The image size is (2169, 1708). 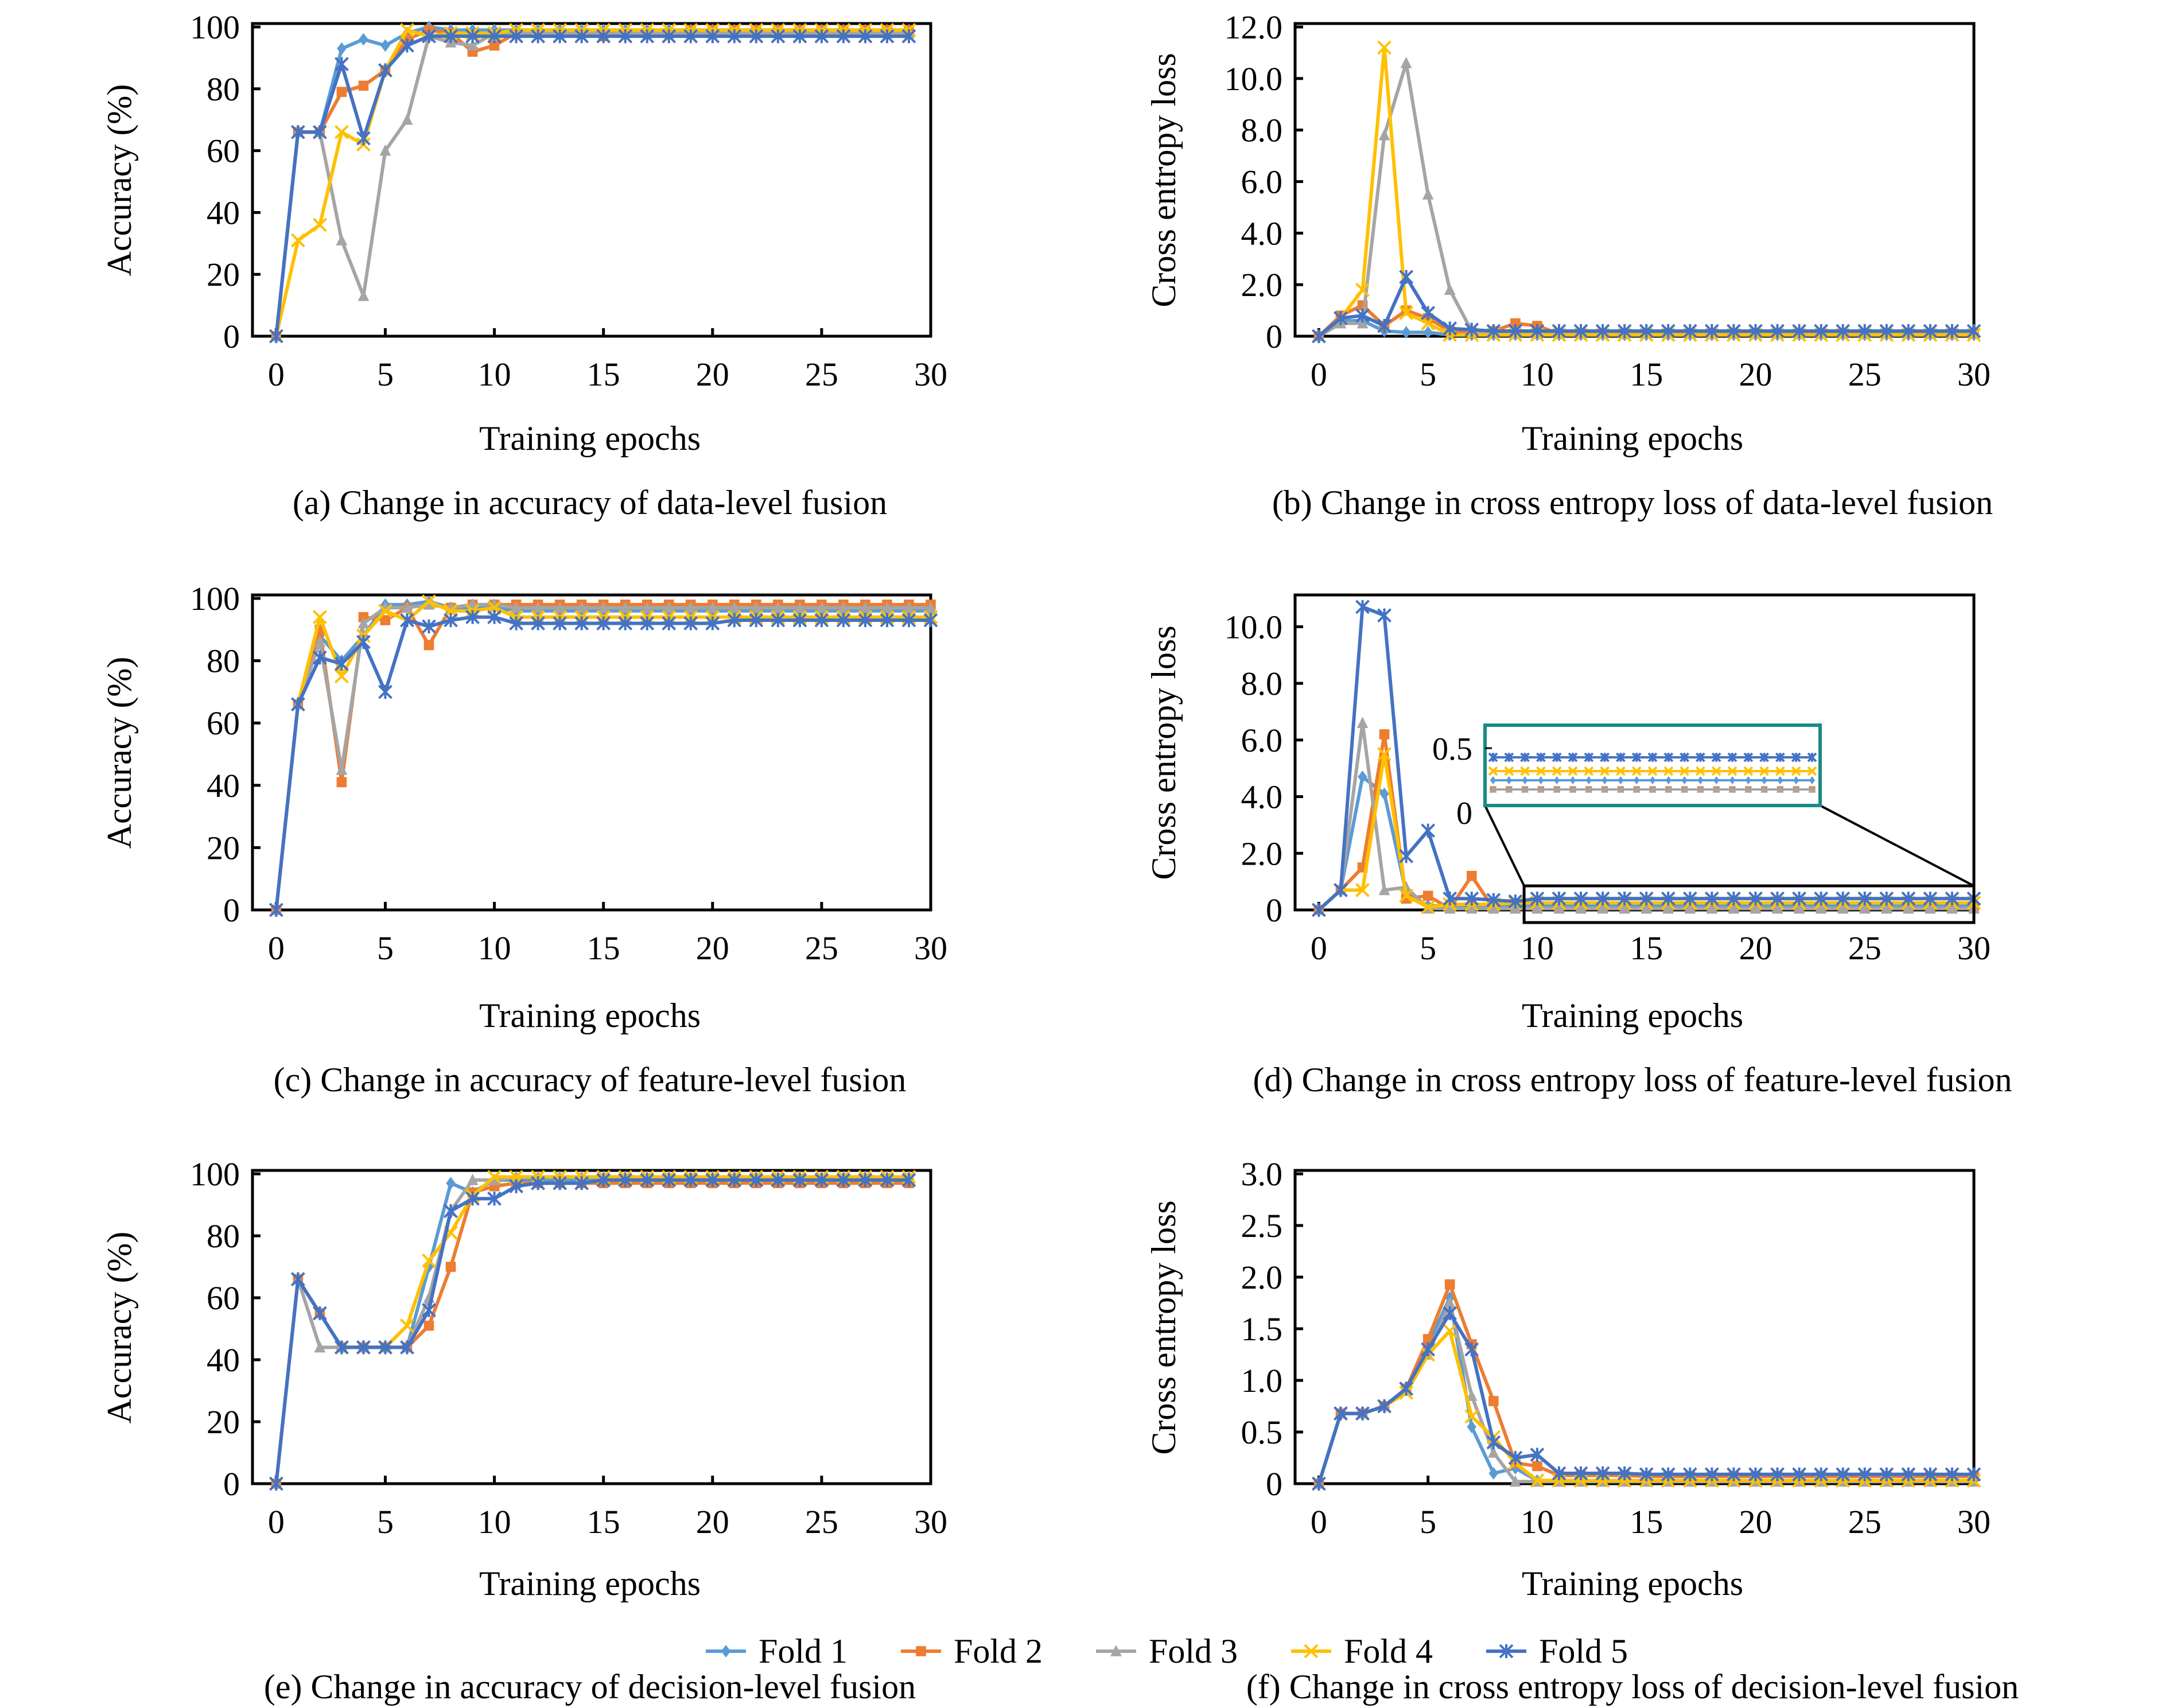 I want to click on y-tick-label: 20, so click(x=223, y=1422).